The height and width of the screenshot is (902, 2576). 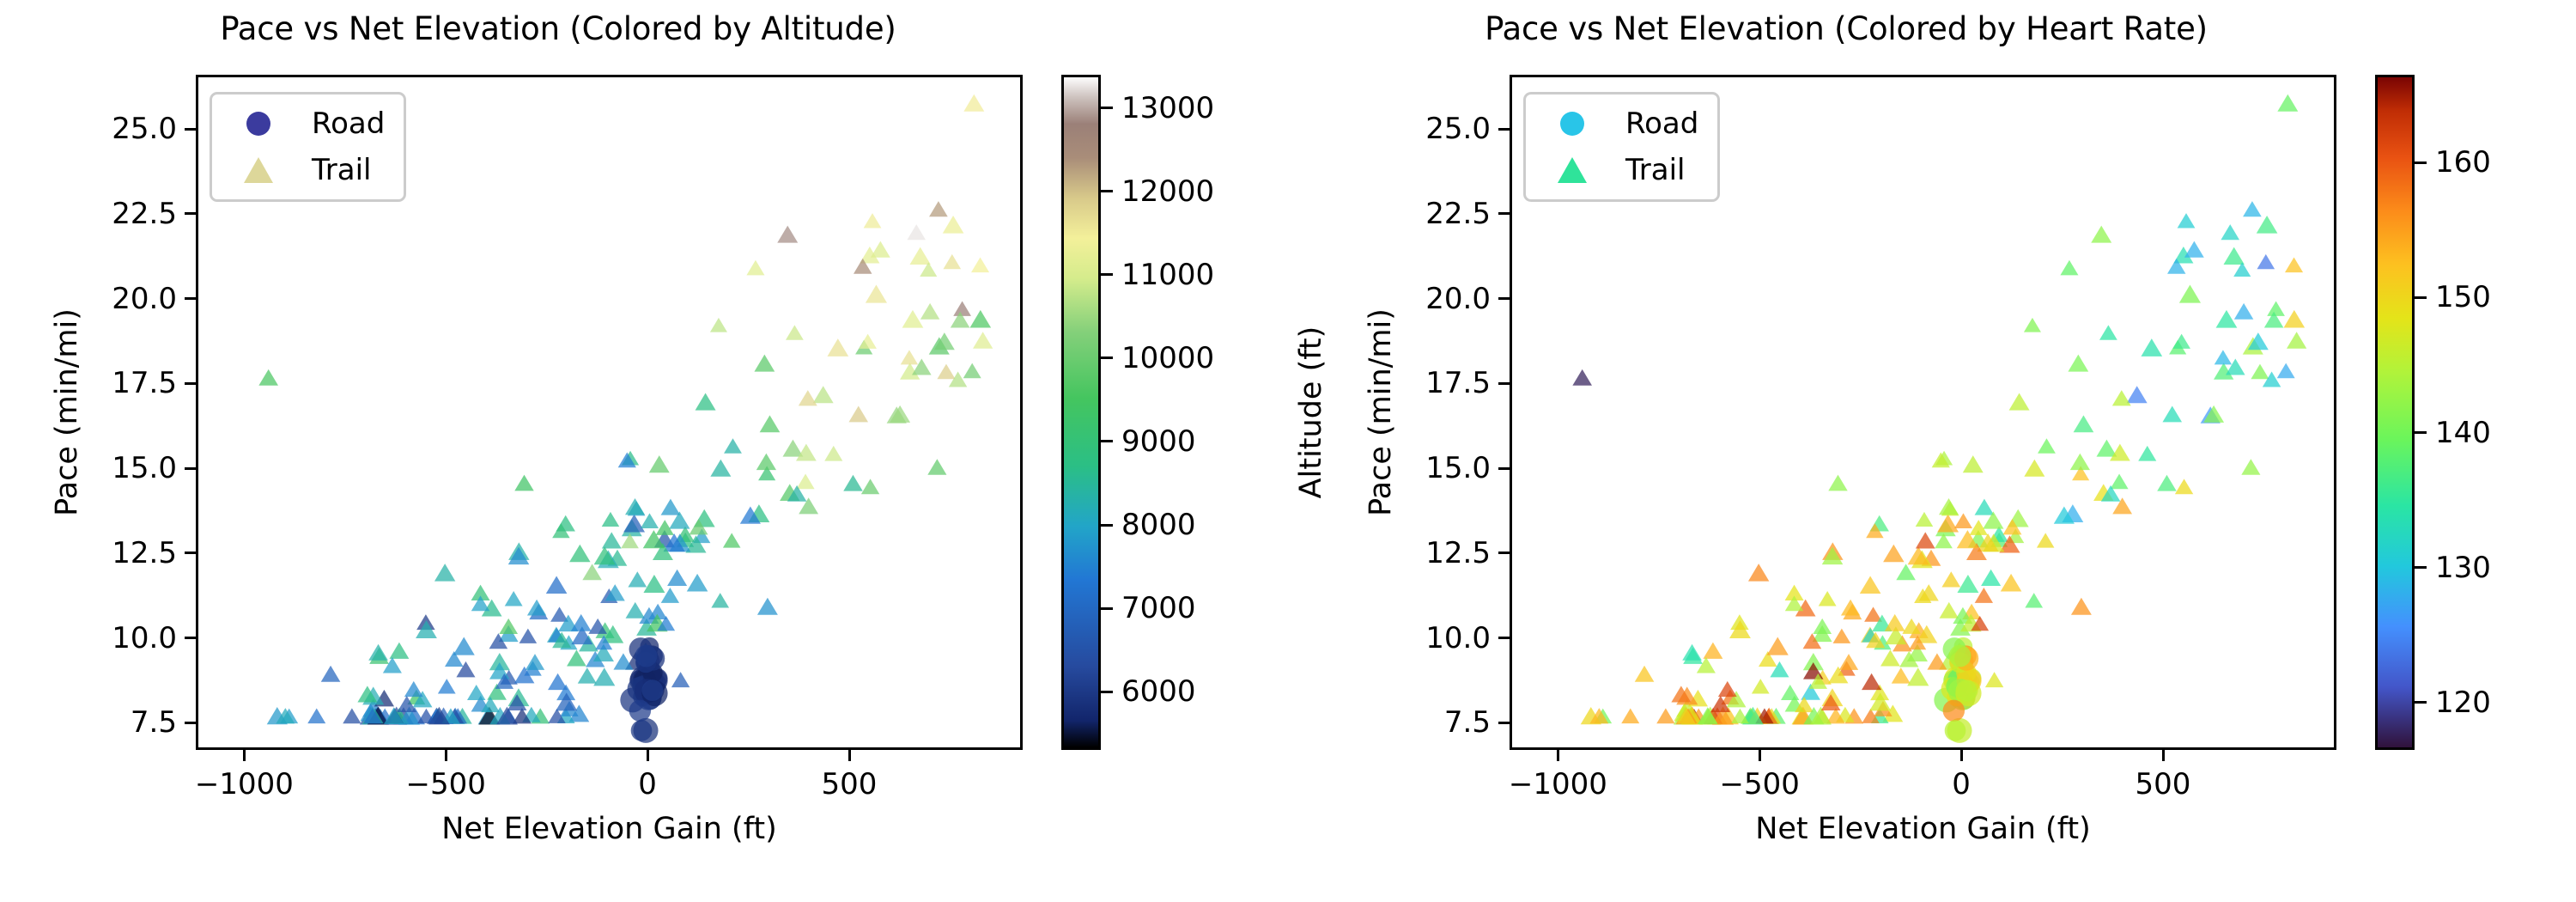 What do you see at coordinates (1081, 412) in the screenshot?
I see `colorbar-altitude` at bounding box center [1081, 412].